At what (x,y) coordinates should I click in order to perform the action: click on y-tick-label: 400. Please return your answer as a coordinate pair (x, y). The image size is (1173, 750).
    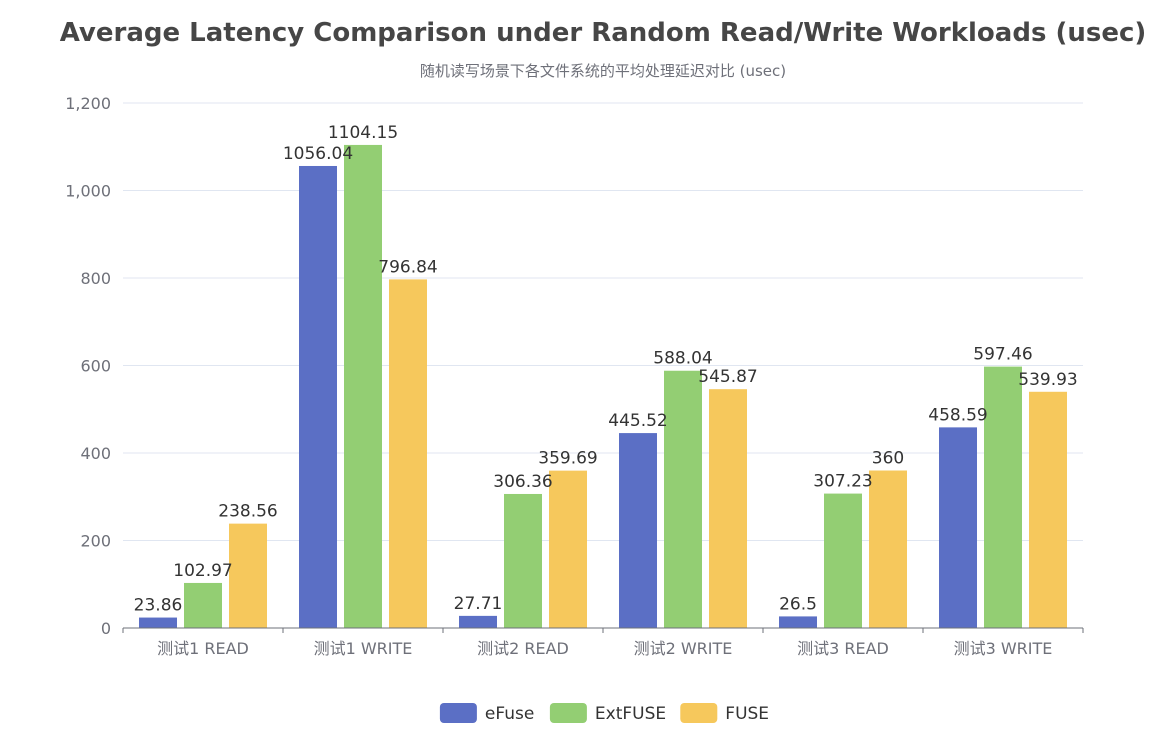
    Looking at the image, I should click on (95, 453).